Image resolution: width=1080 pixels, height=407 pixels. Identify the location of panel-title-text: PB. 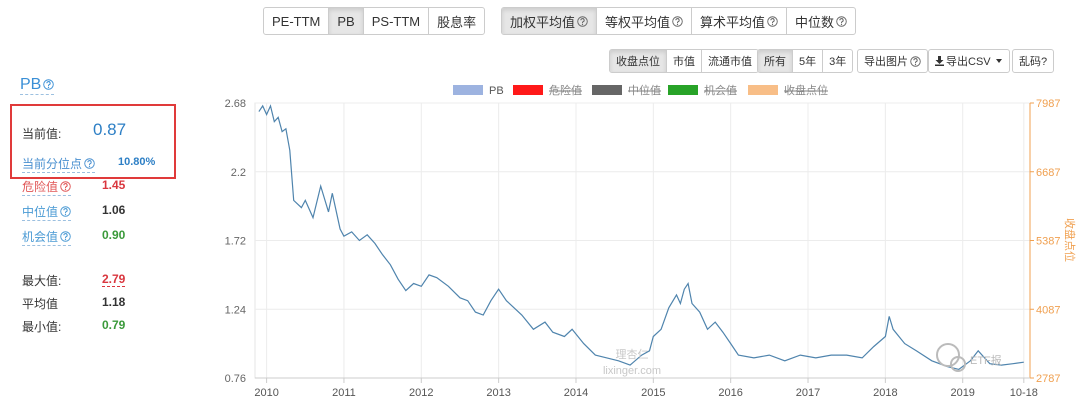
(31, 84).